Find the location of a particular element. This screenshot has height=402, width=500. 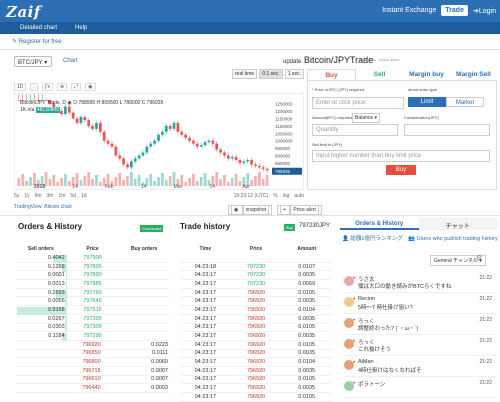

zaif-logo: Zaif is located at coordinates (23, 12).